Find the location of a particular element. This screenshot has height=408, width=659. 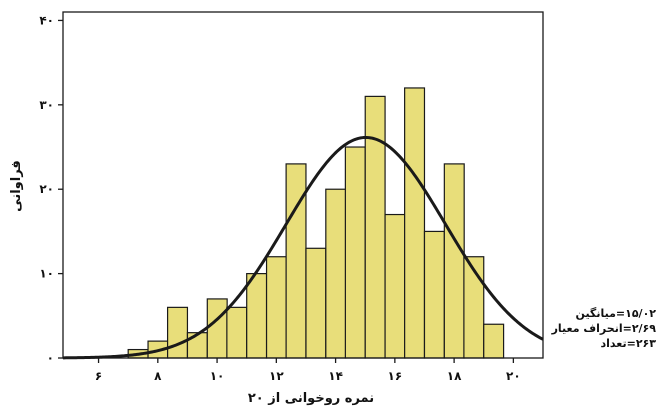

y-tick-label: ۱۰ is located at coordinates (46, 274).